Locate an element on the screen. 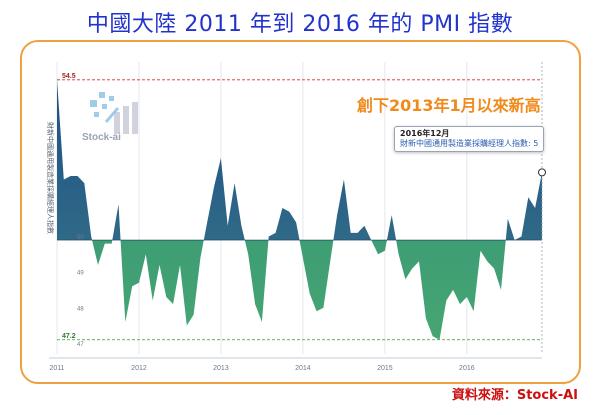 Image resolution: width=600 pixels, height=415 pixels. tooltip-date: 2016年12月 is located at coordinates (425, 133).